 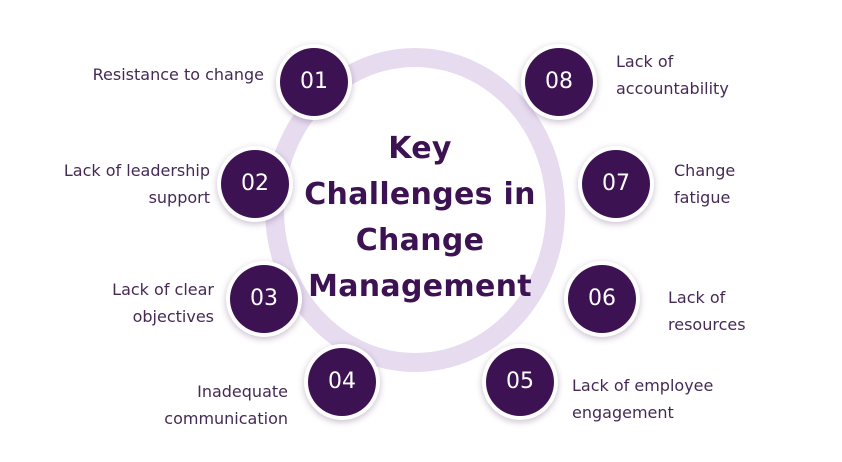 I want to click on challenge-number-07: 07, so click(x=616, y=184).